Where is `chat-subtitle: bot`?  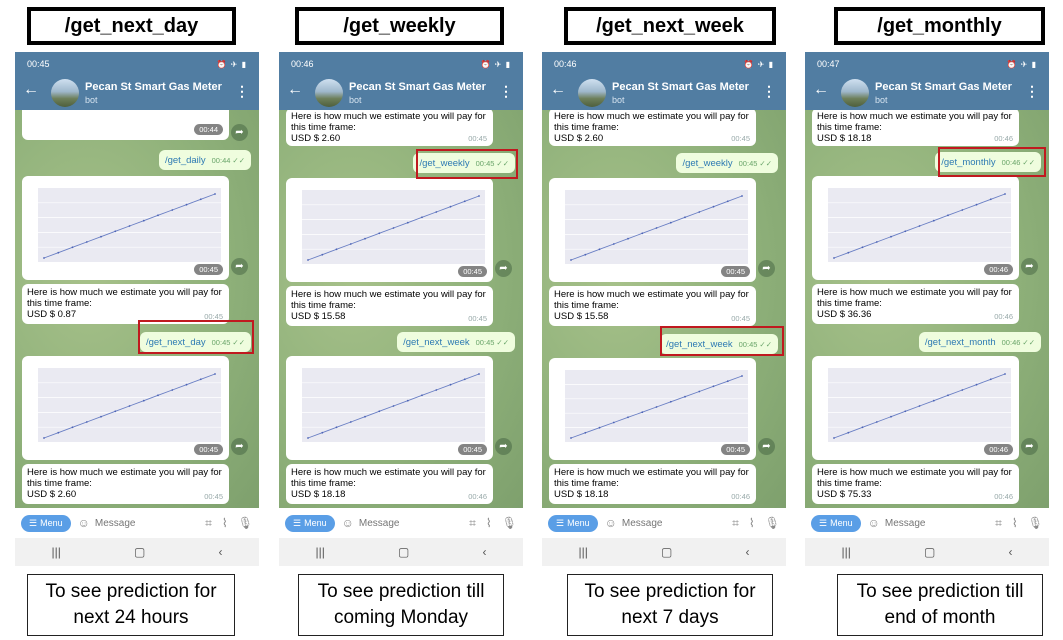 chat-subtitle: bot is located at coordinates (355, 100).